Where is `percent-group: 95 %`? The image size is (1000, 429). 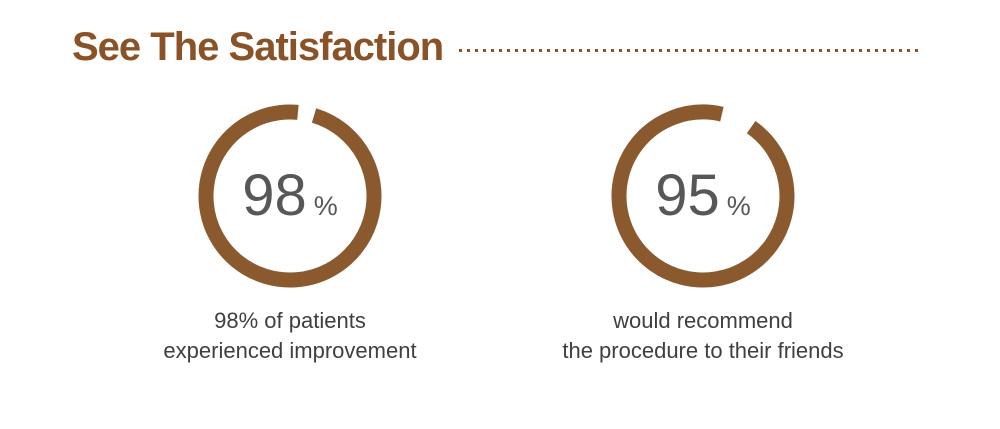
percent-group: 95 % is located at coordinates (703, 196).